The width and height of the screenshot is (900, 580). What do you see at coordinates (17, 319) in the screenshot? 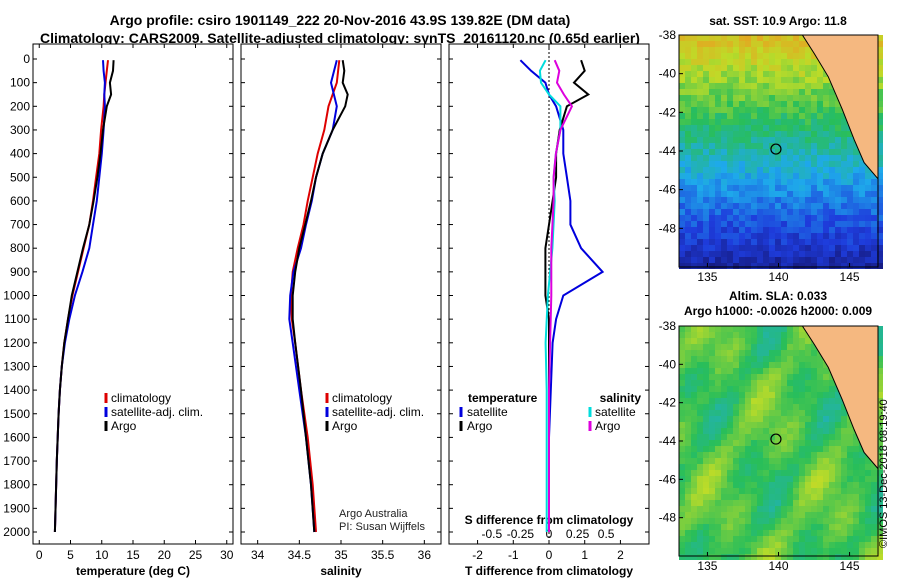
I see `depth-tick-label: 1100` at bounding box center [17, 319].